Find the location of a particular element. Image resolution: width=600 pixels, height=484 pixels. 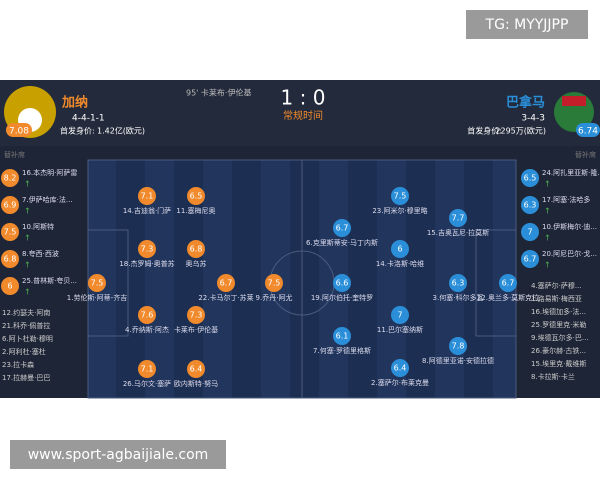

player-rating: 6.1 is located at coordinates (342, 336).